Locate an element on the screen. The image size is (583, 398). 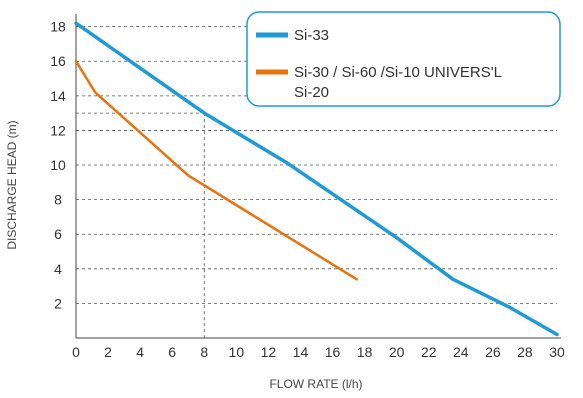
legend-label-si-30-group: Si-30 / Si-60 /Si-10 UNIVERS'L Si-20 is located at coordinates (398, 82).